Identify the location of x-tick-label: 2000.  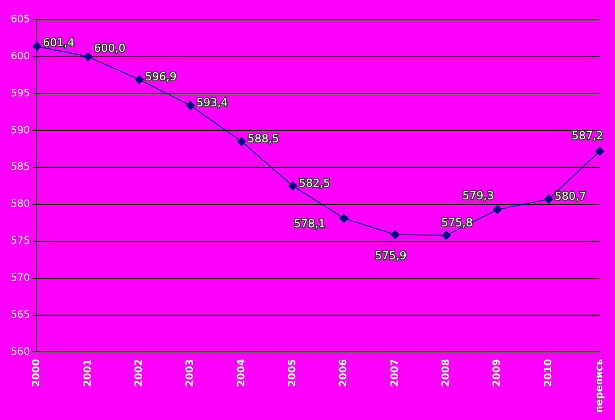
(37, 373).